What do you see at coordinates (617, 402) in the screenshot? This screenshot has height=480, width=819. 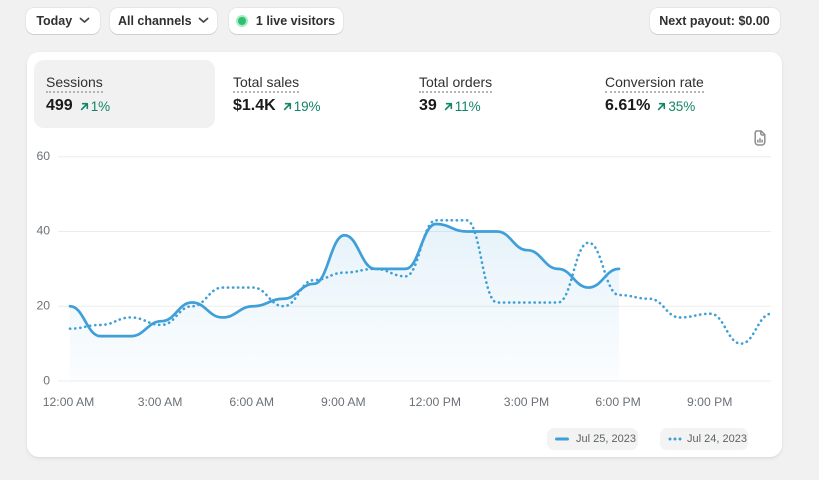 I see `svg-text: 6:00 PM` at bounding box center [617, 402].